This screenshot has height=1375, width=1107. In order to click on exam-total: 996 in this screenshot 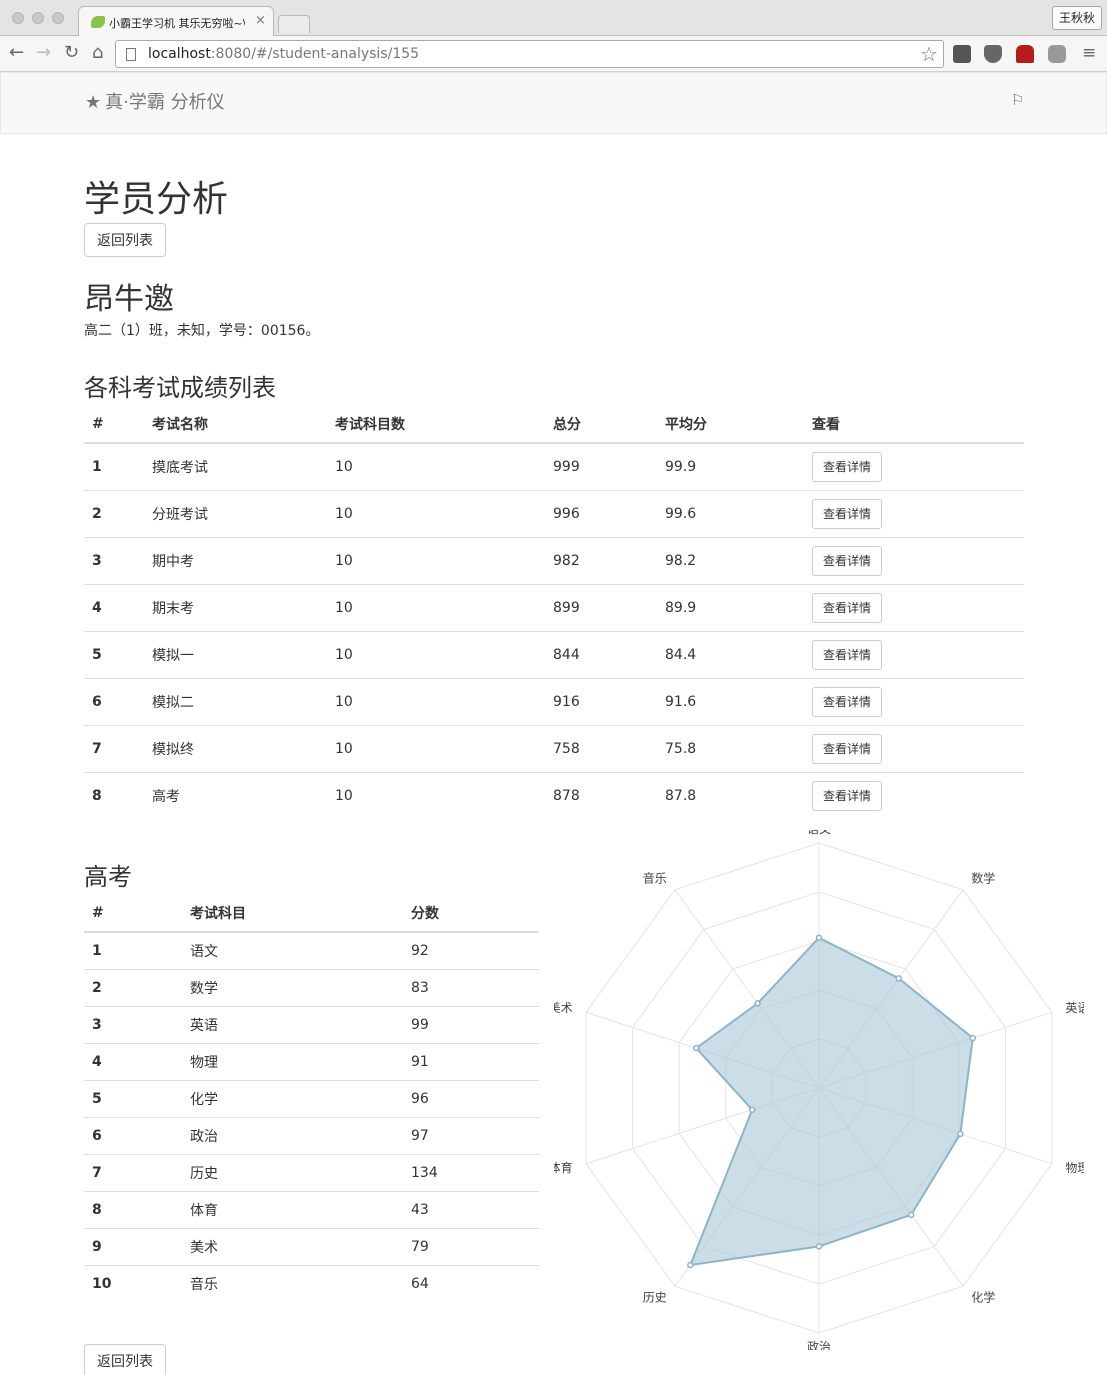, I will do `click(601, 513)`.